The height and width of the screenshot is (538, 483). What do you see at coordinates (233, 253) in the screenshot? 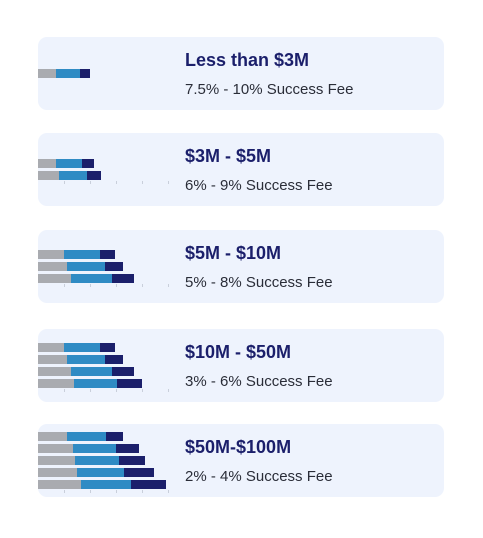
I see `tier-title: $5M - $10M` at bounding box center [233, 253].